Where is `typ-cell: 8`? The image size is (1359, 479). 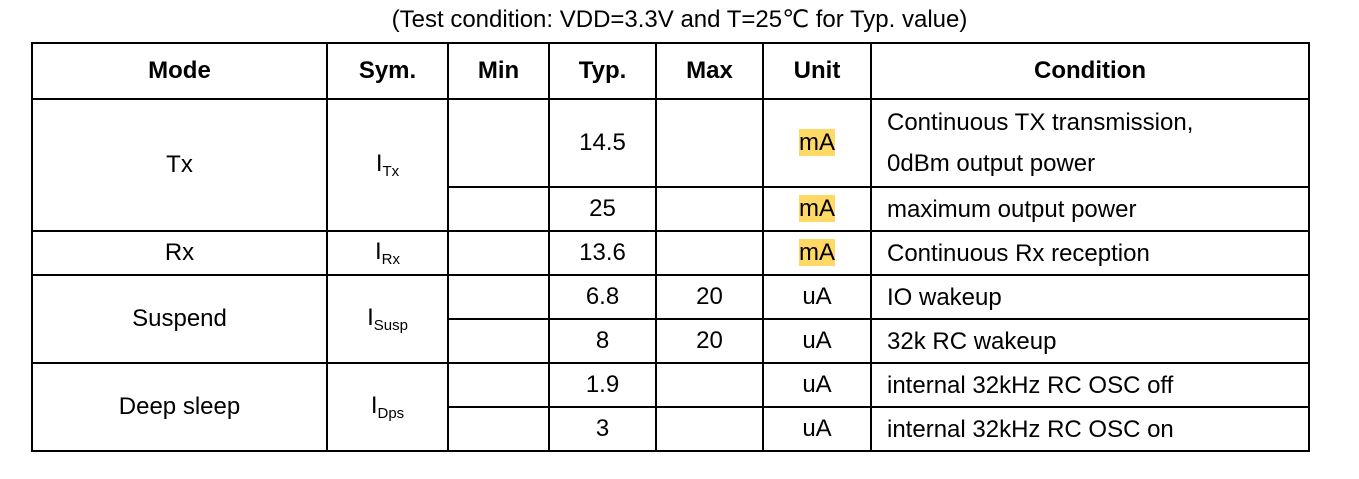
typ-cell: 8 is located at coordinates (602, 341).